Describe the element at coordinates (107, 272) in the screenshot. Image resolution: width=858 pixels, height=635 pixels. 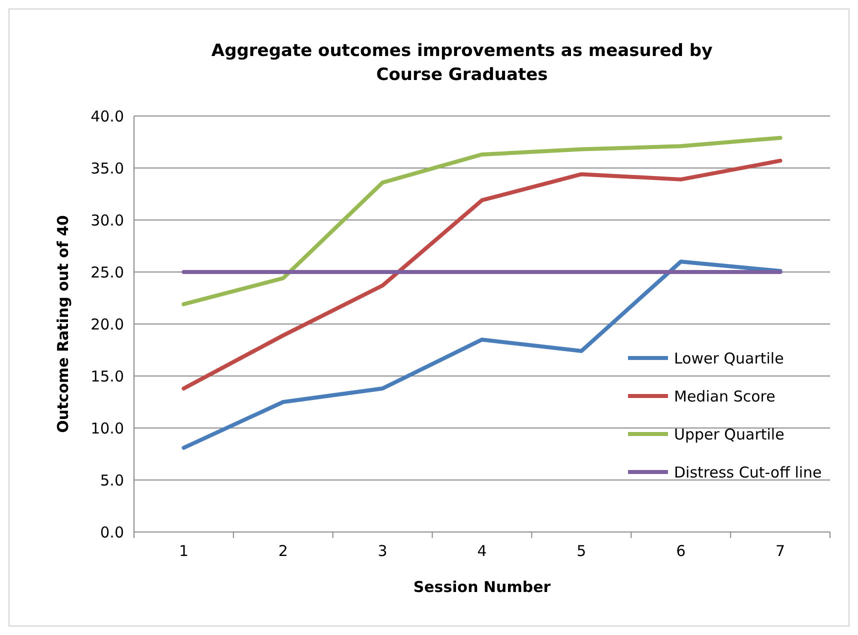
I see `y-tick-label: 25.0` at that location.